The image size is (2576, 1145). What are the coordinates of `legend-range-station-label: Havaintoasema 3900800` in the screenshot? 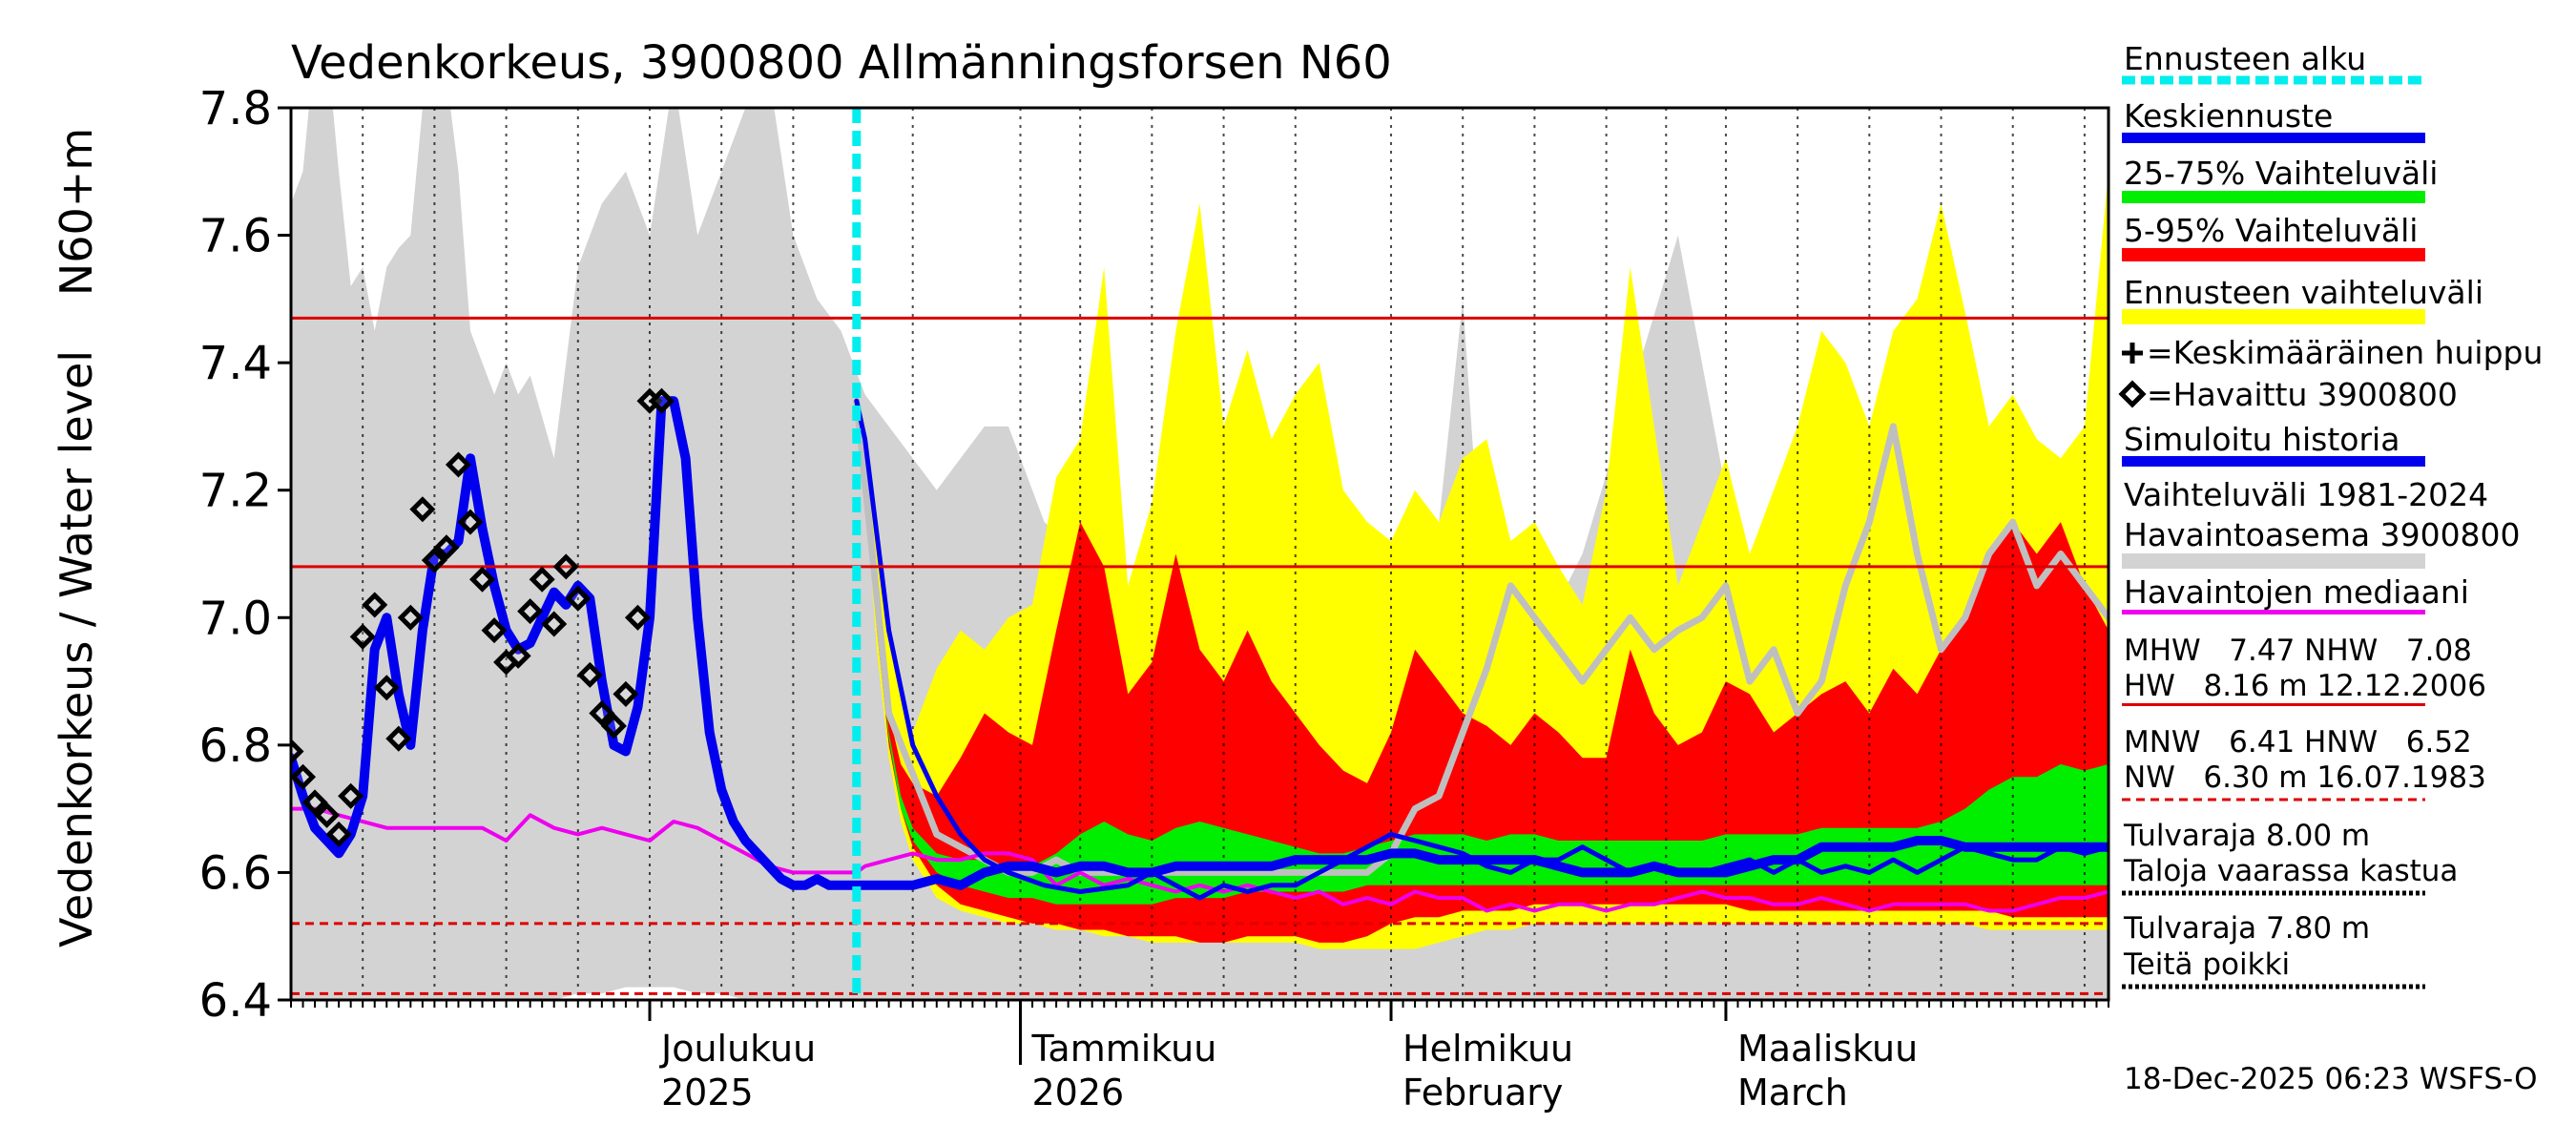 It's located at (2322, 534).